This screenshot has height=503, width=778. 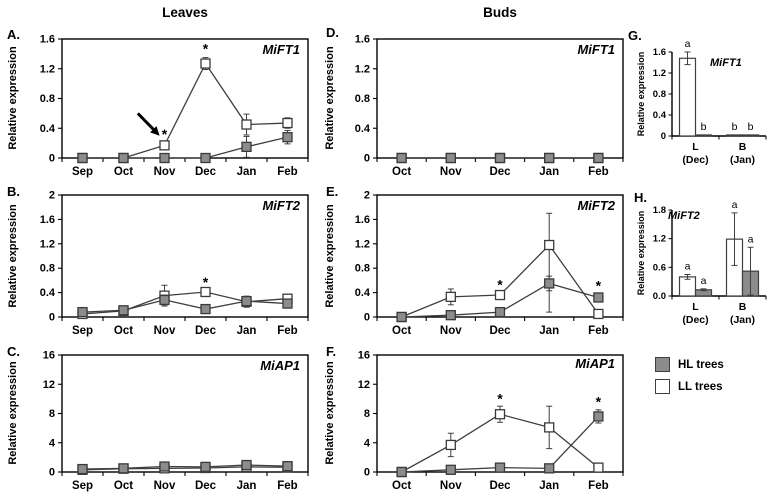 I want to click on annotation-arrowhead, so click(x=155, y=131).